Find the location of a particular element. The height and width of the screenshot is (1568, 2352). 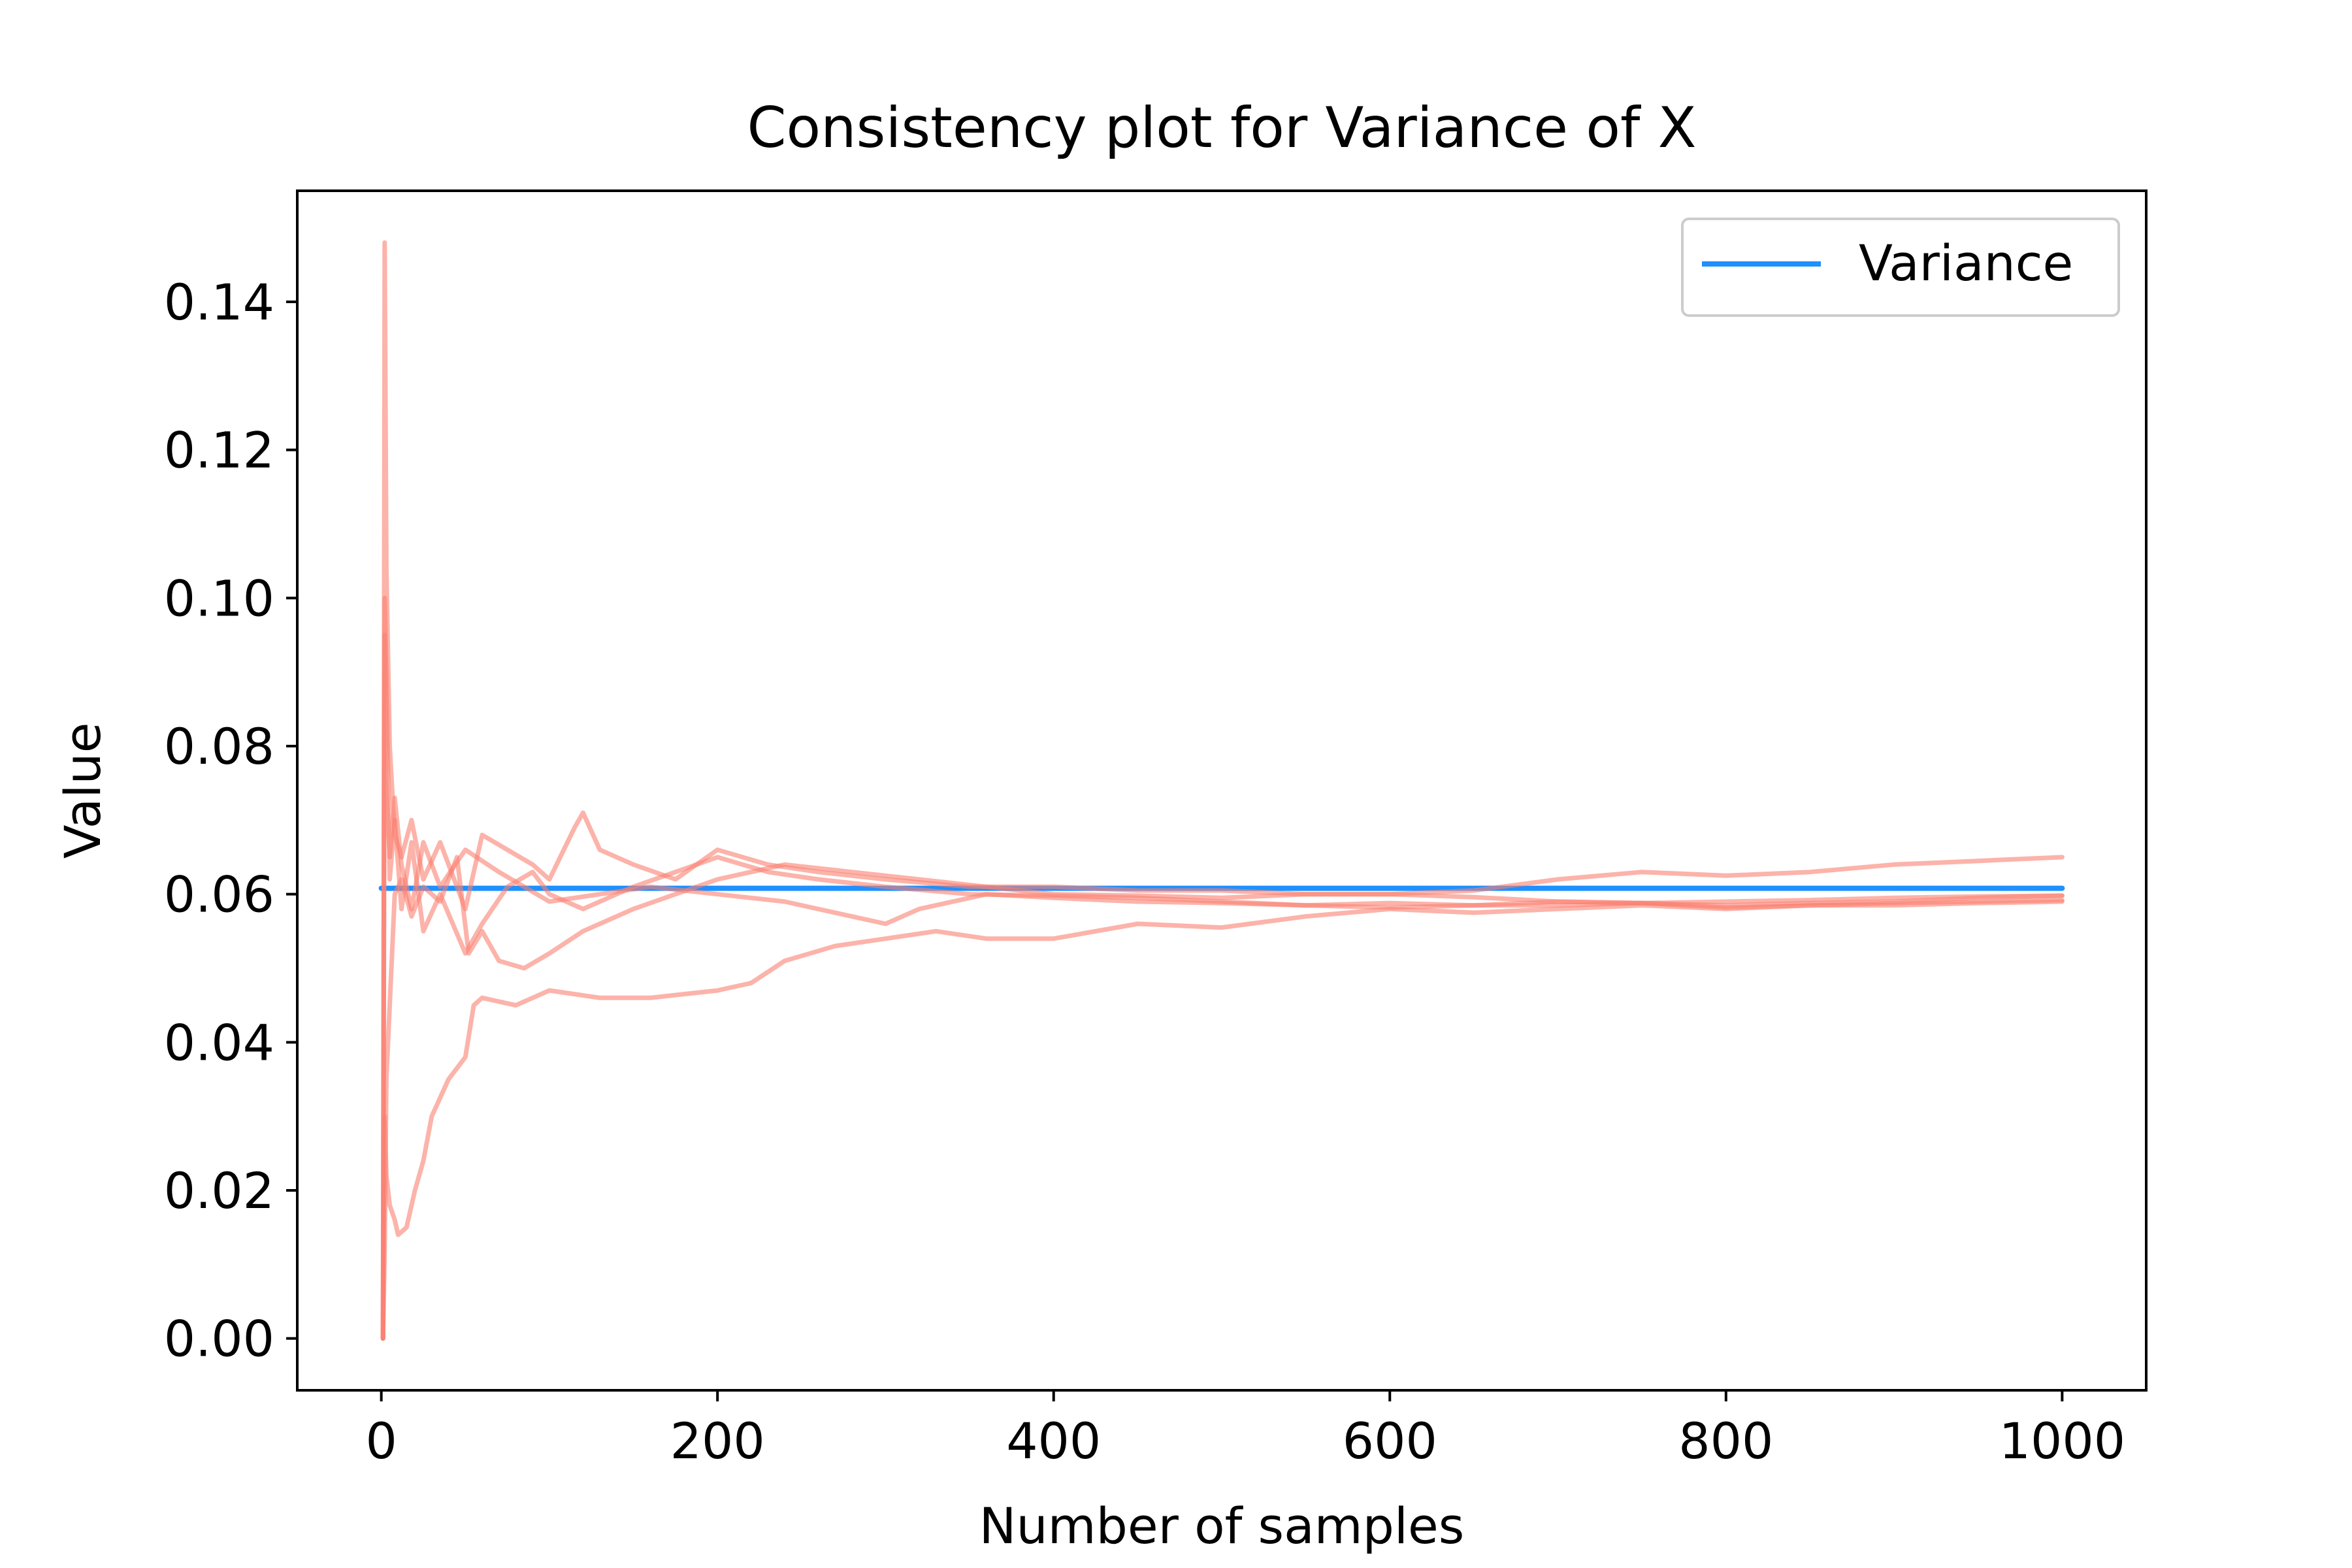

y-tick-label: 0.02 is located at coordinates (219, 1191).